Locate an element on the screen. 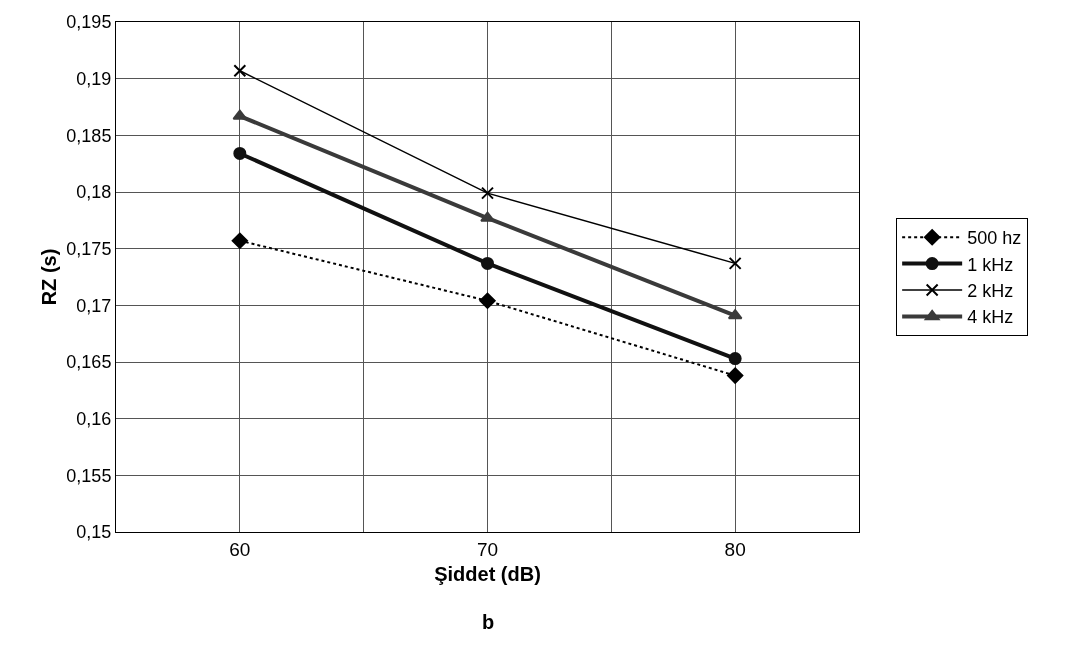 The height and width of the screenshot is (656, 1075). y-tick-label: 0,16 is located at coordinates (94, 418).